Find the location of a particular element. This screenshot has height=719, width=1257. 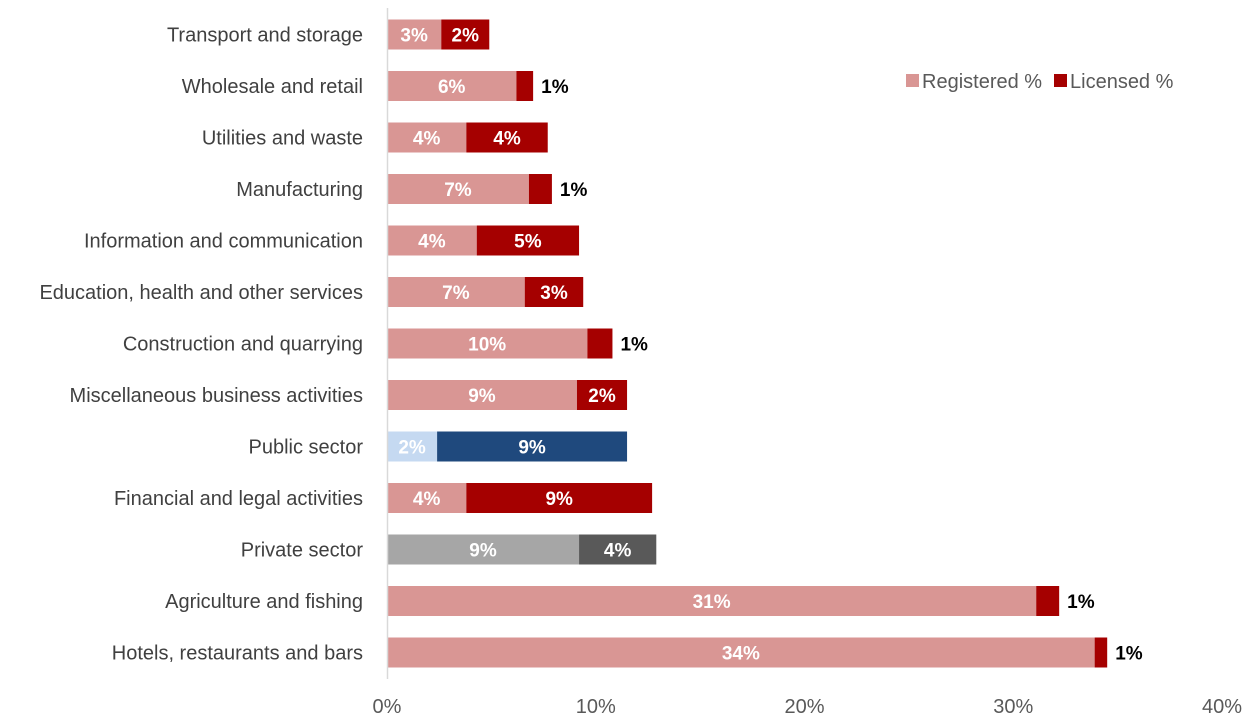

value-label-licensed-miscellaneous-business-activities: 2% is located at coordinates (602, 396).